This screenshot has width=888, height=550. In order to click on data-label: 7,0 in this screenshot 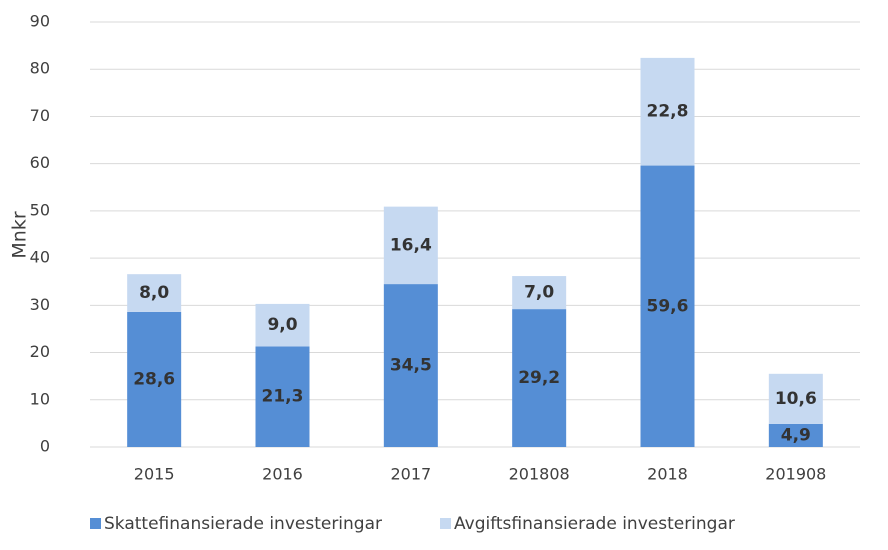, I will do `click(539, 293)`.